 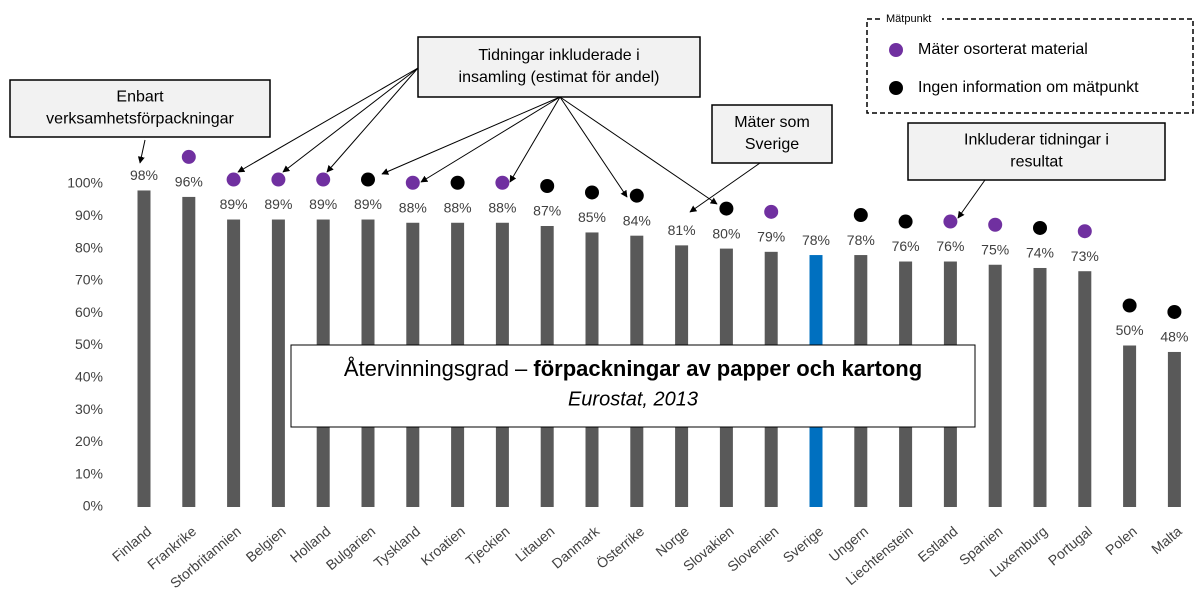 What do you see at coordinates (89, 441) in the screenshot?
I see `y-tick-label: 20%` at bounding box center [89, 441].